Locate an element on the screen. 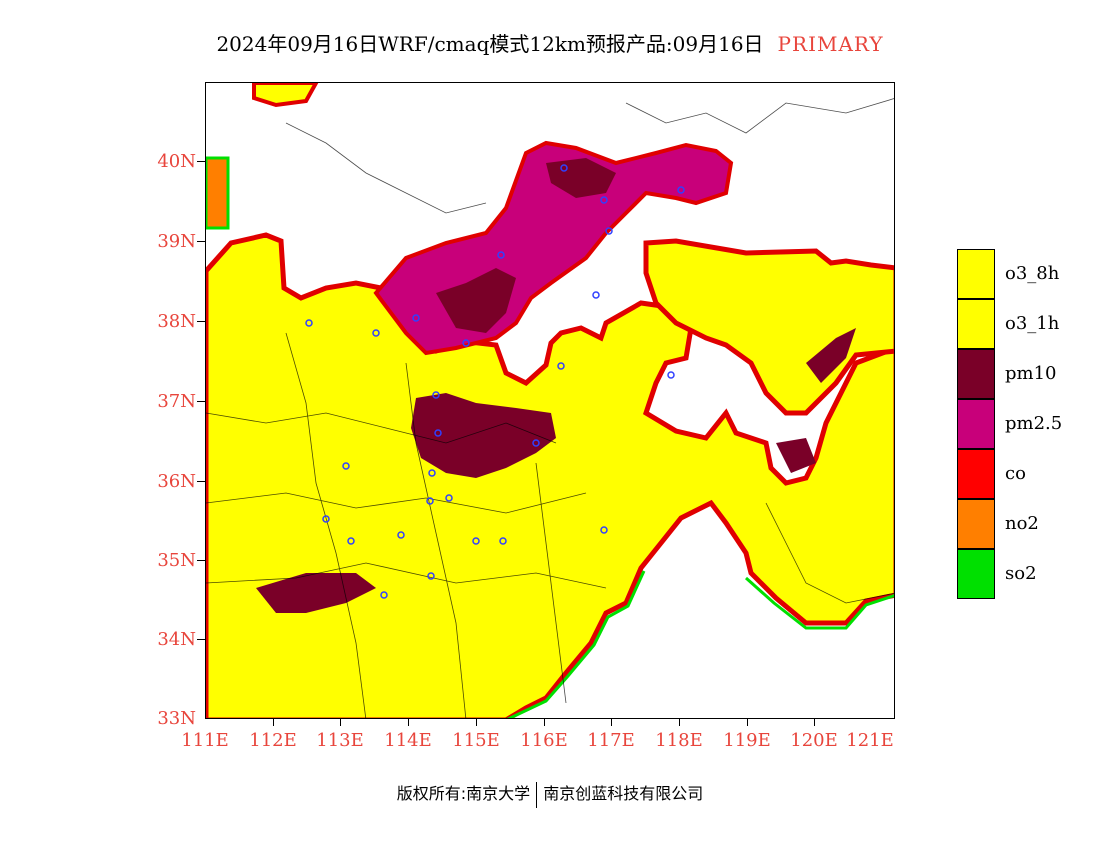 Image resolution: width=1100 pixels, height=850 pixels. legend-item-pm10: pm10 is located at coordinates (1027, 374).